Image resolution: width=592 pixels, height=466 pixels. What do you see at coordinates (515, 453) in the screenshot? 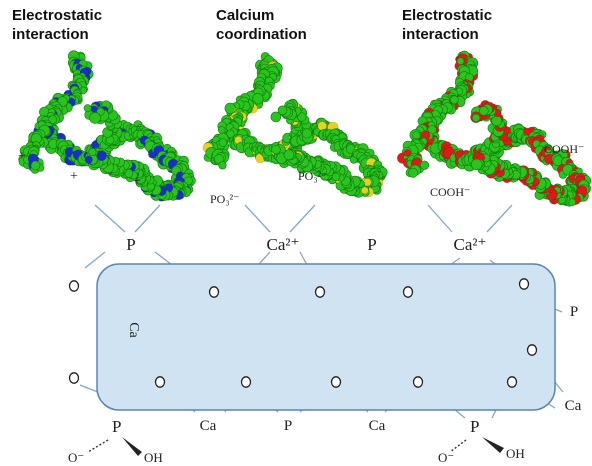
I see `oh-right: OH` at bounding box center [515, 453].